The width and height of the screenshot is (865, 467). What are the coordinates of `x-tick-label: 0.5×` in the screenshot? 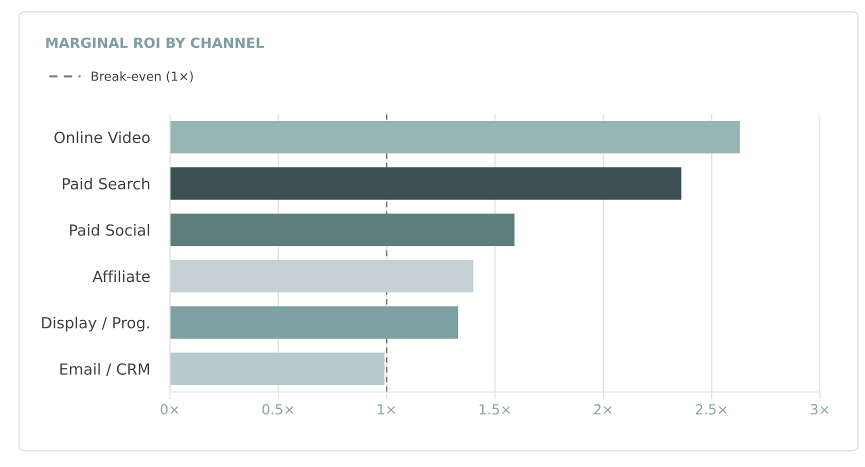 It's located at (278, 409).